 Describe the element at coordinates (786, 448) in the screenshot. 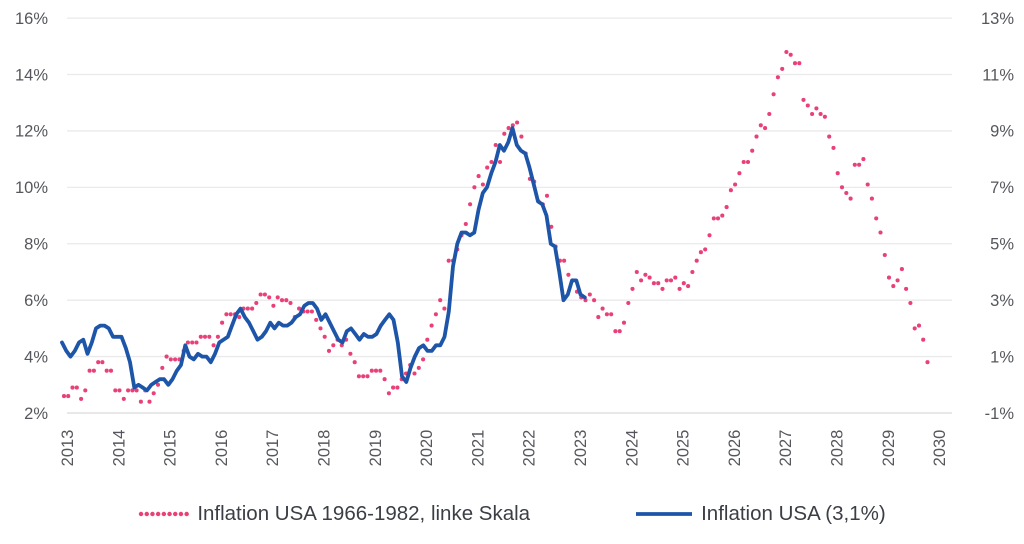

I see `x-axis-label: 2027` at that location.